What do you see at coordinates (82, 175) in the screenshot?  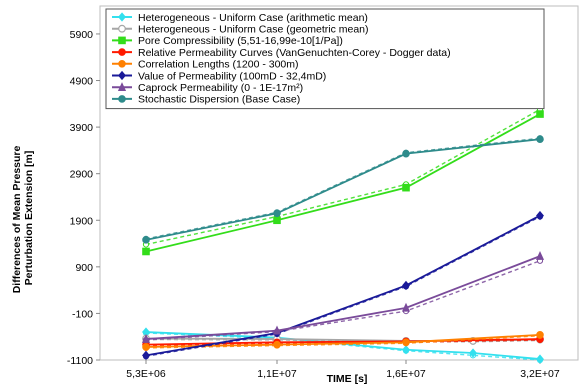 I see `y-tick-label-3: 2900` at bounding box center [82, 175].